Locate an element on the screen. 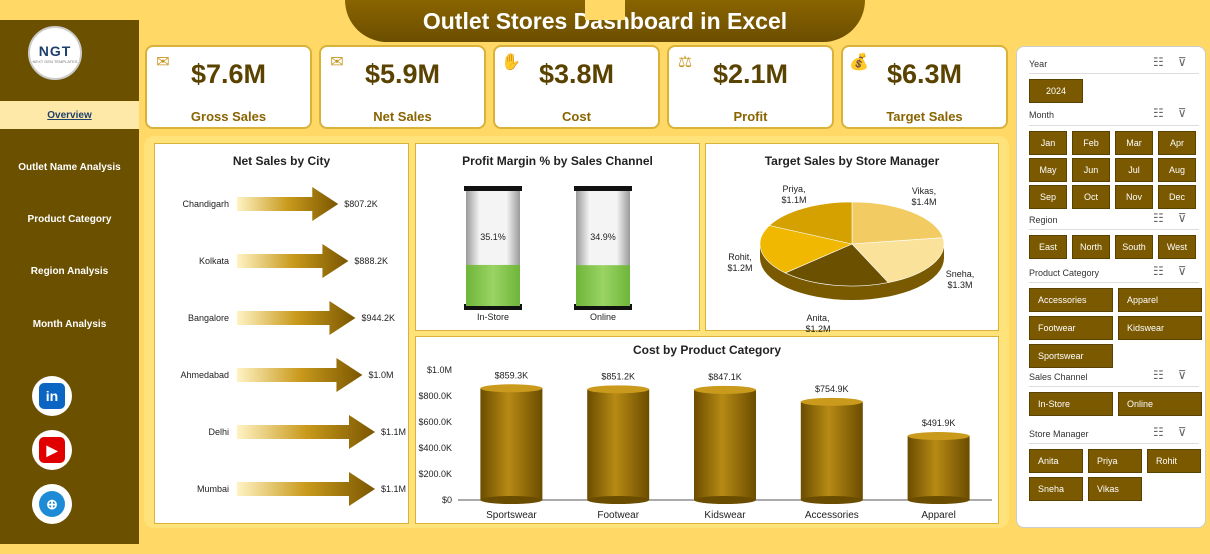  y-tick-label: $600.0K is located at coordinates (435, 422).